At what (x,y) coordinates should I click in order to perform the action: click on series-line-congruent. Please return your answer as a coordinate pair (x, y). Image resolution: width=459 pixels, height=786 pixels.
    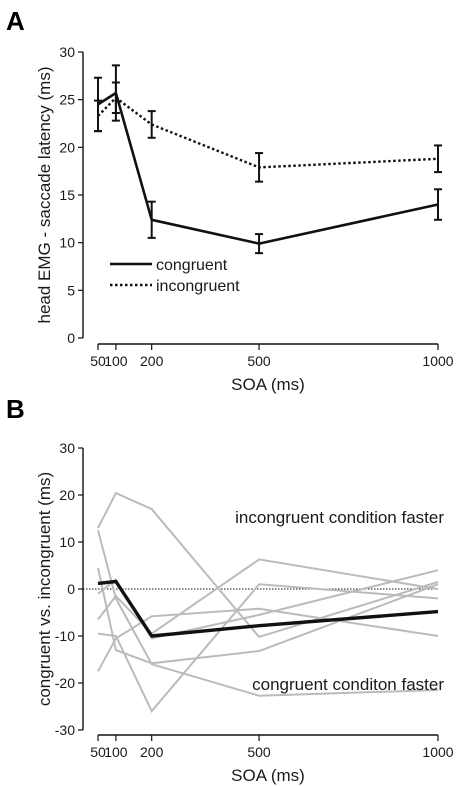
    Looking at the image, I should click on (268, 168).